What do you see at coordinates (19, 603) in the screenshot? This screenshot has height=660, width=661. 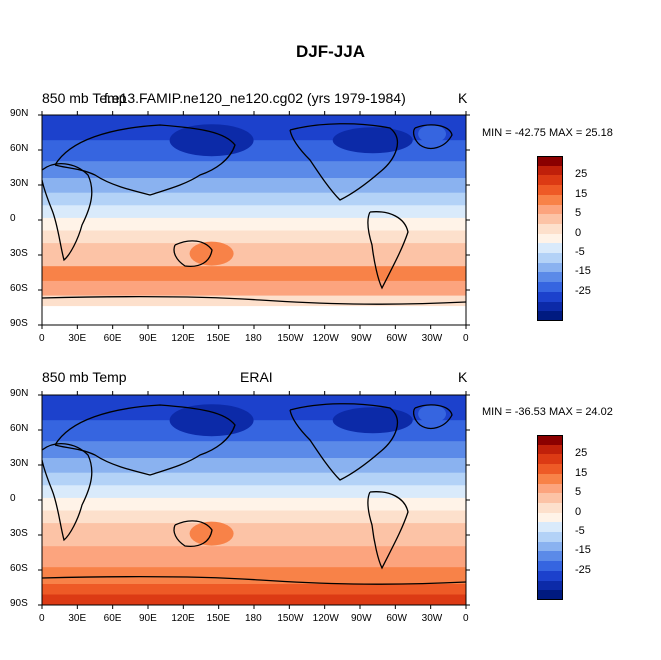 I see `lat-label: 90S` at bounding box center [19, 603].